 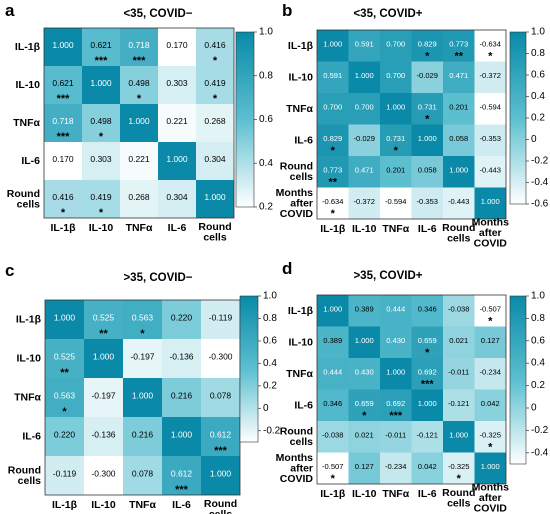 What do you see at coordinates (103, 396) in the screenshot?
I see `cell-value-label: -0.197` at bounding box center [103, 396].